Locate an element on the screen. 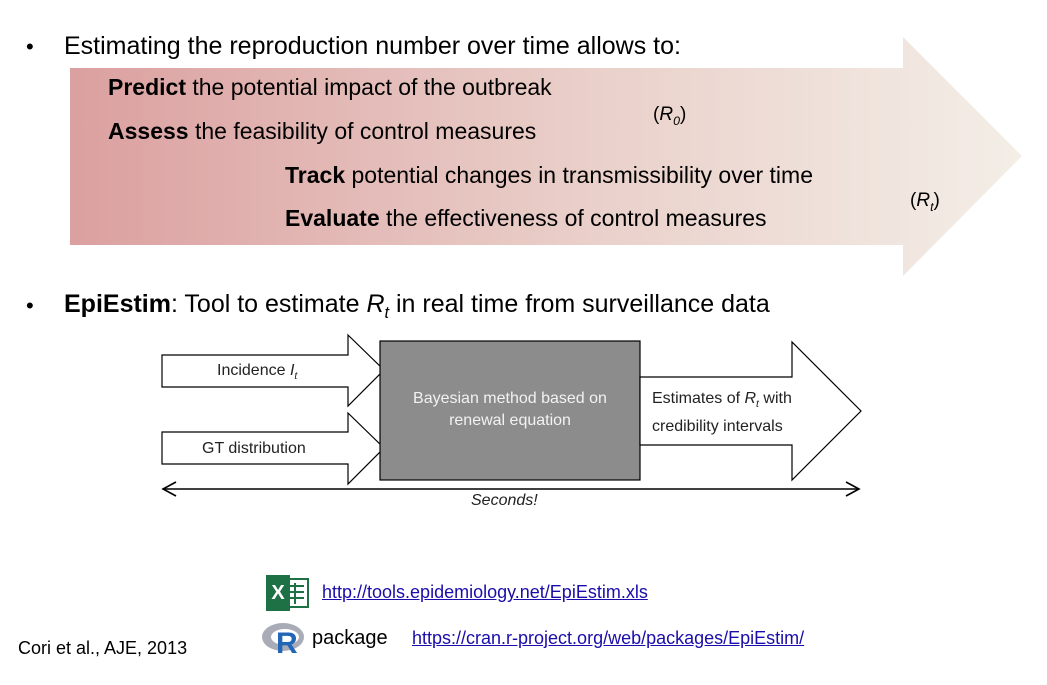 The image size is (1047, 685). input-arrow-gt is located at coordinates (273, 448).